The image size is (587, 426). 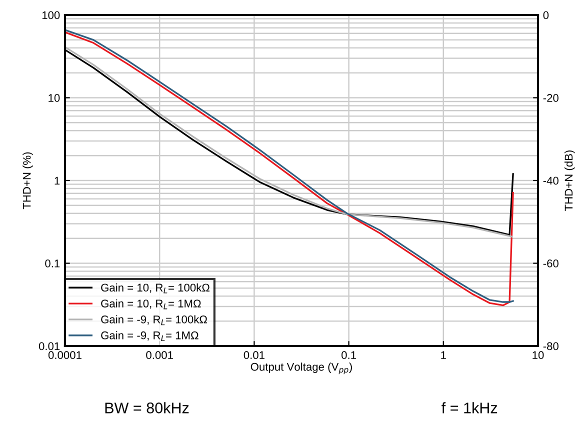 I want to click on y2-tick-label: -60, so click(x=550, y=264).